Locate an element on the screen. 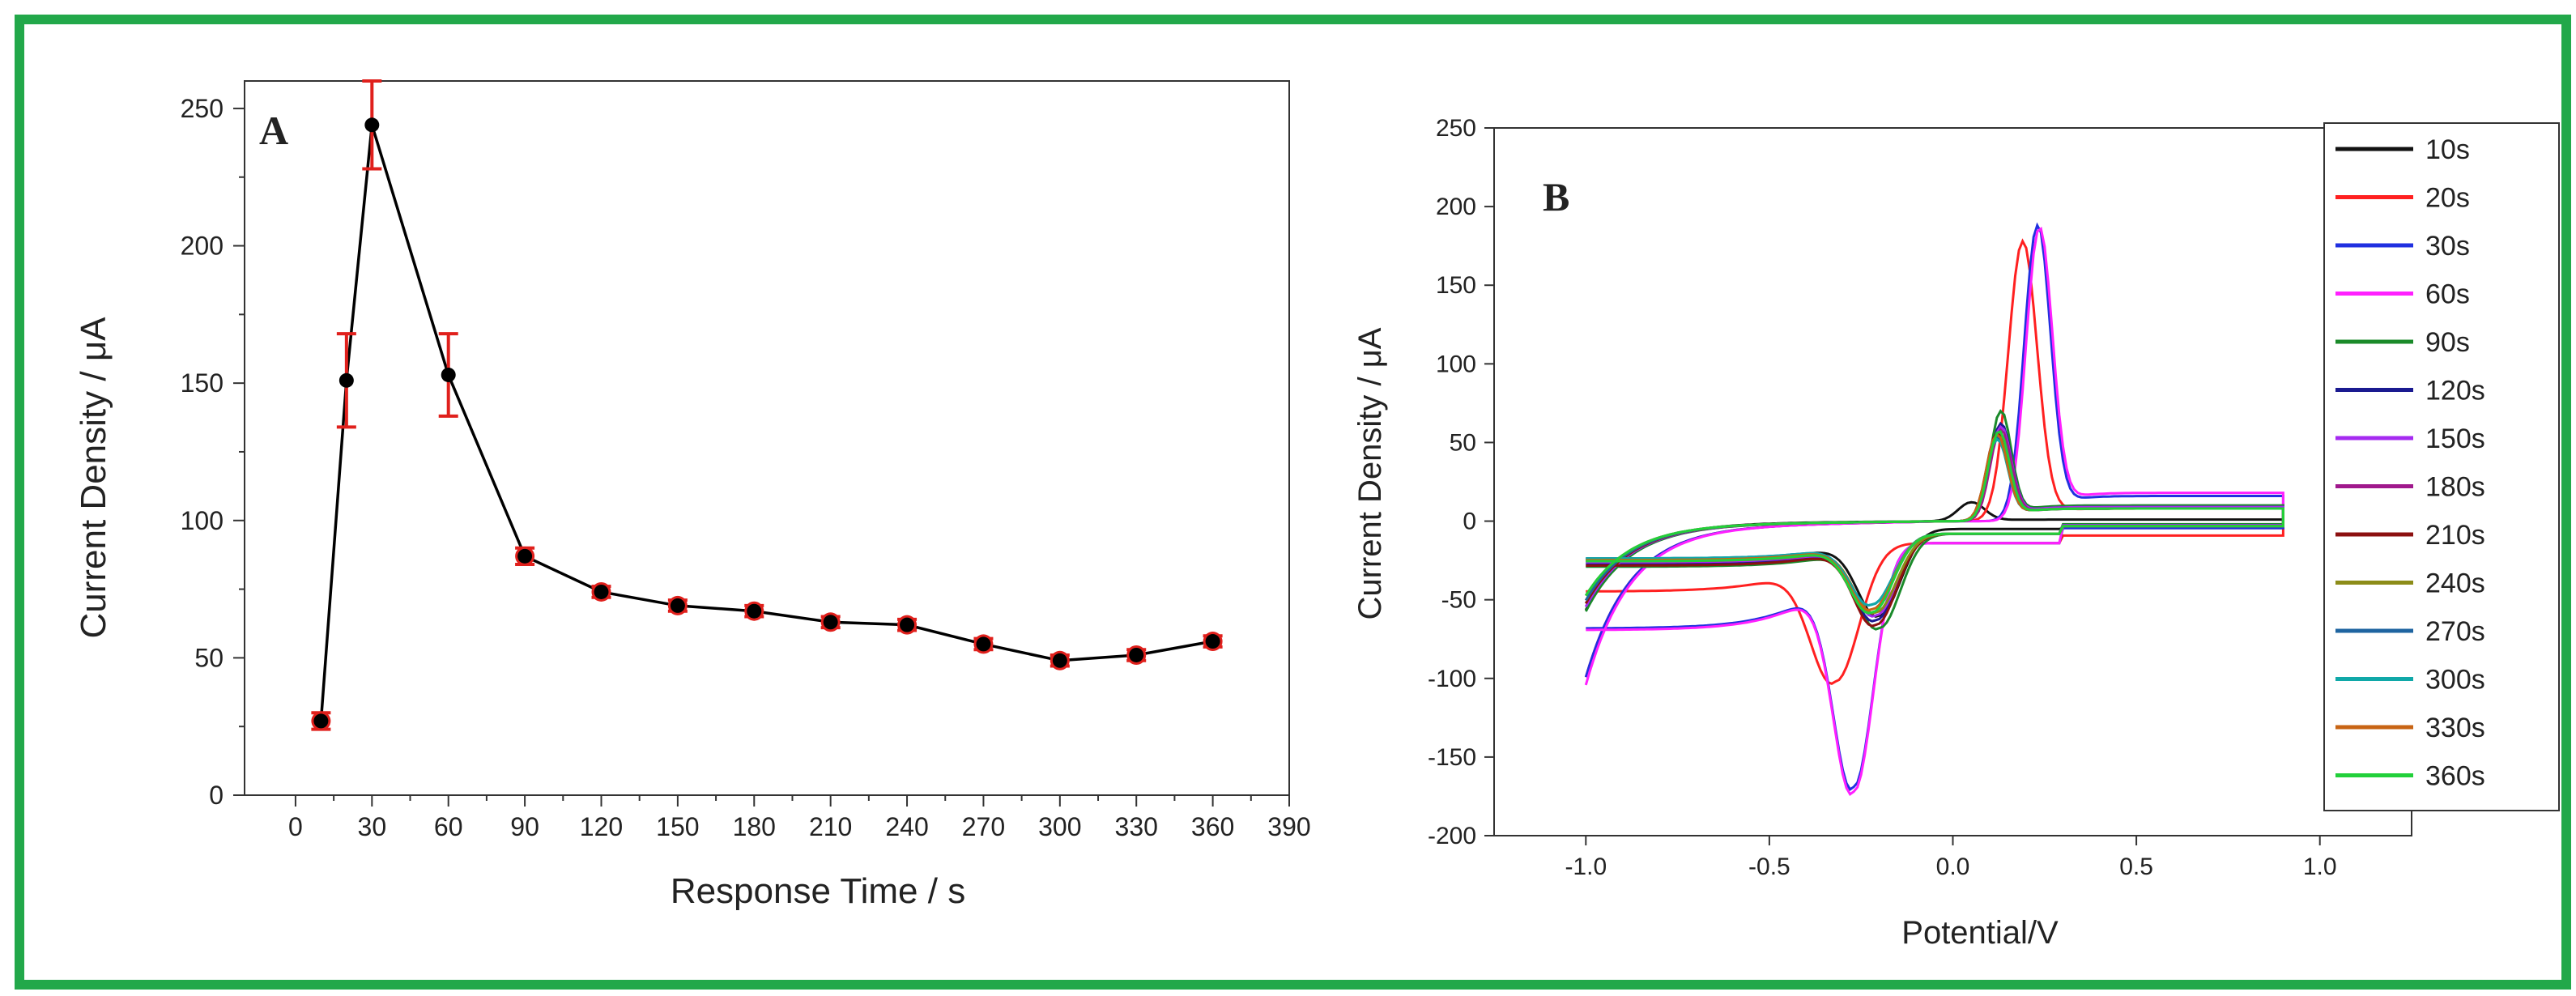 Image resolution: width=2576 pixels, height=996 pixels. chart-a-x-tick-label: 240 is located at coordinates (906, 827).